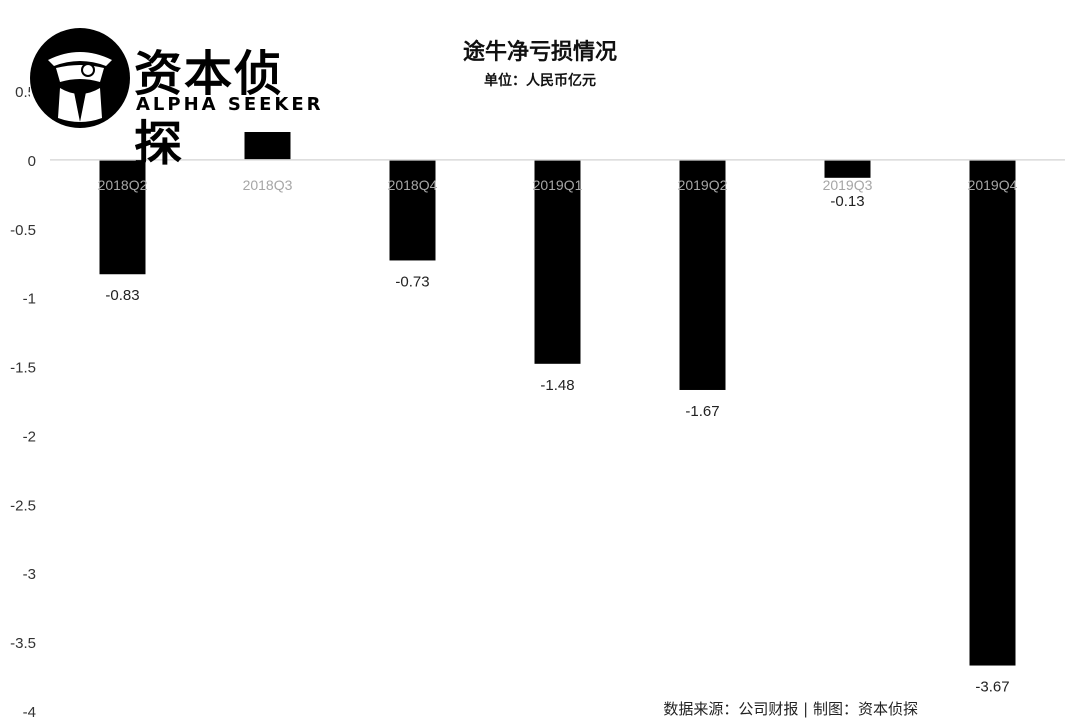 The image size is (1080, 727). Describe the element at coordinates (539, 52) in the screenshot. I see `chart-title: 途牛净亏损情况` at that location.